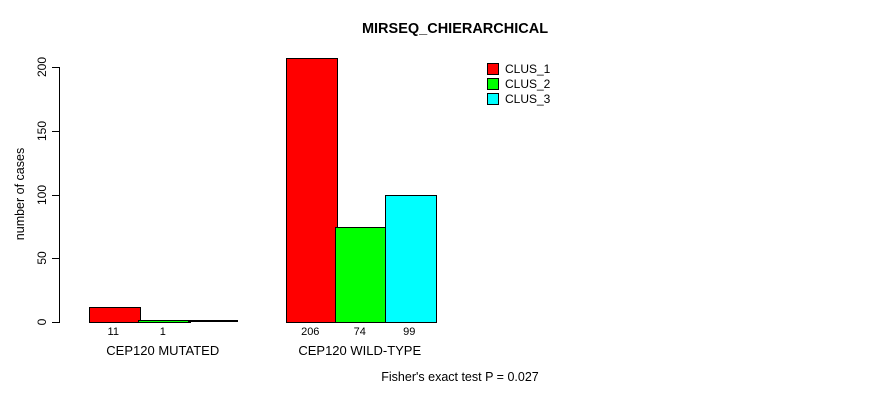 Image resolution: width=890 pixels, height=400 pixels. I want to click on bar-clus_3-zero, so click(212, 321).